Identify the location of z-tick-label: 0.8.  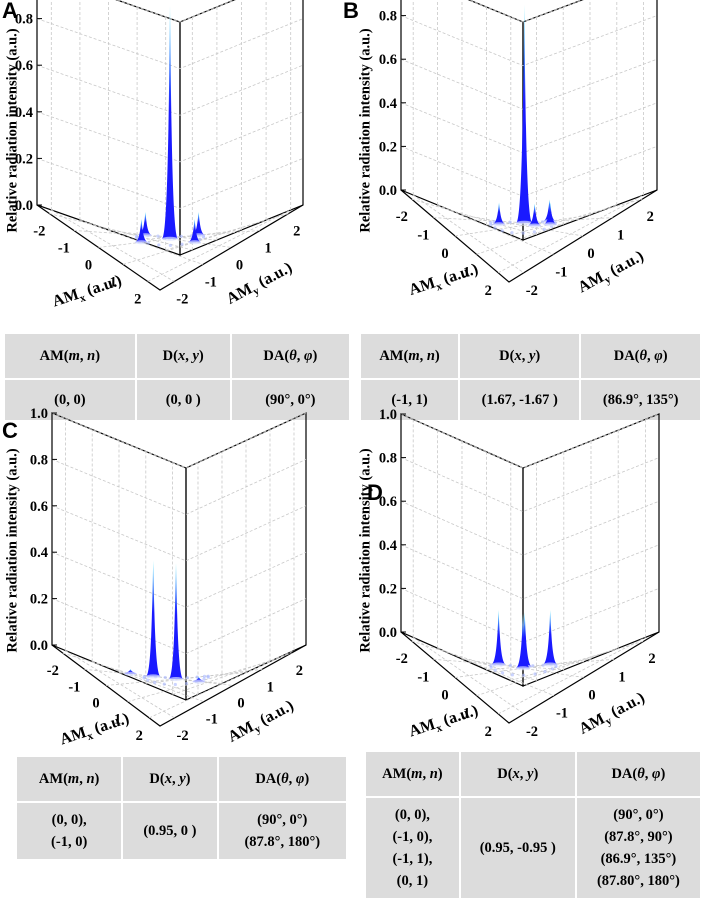
(24, 20).